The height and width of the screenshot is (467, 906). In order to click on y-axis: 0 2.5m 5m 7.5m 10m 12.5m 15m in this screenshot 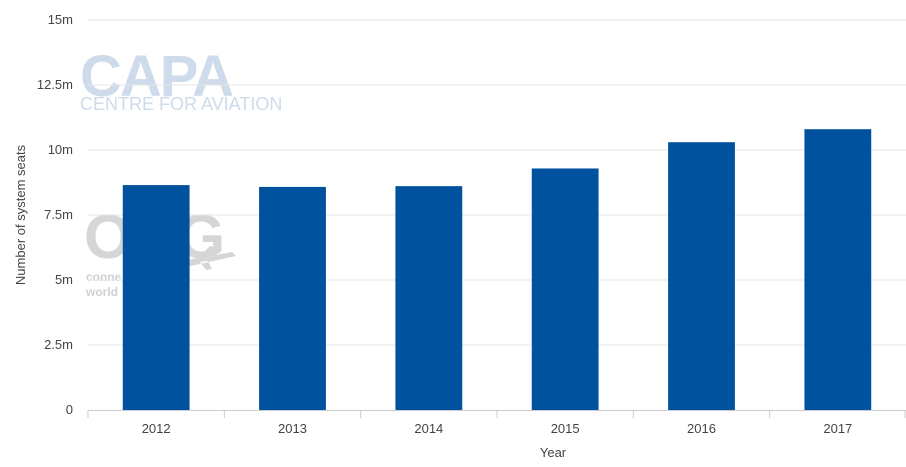, I will do `click(55, 214)`.